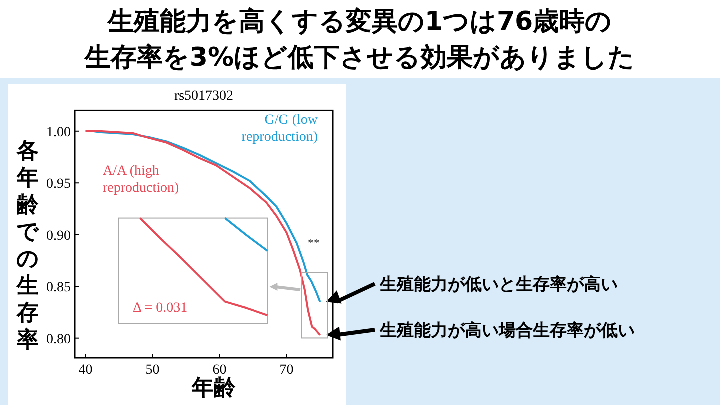  What do you see at coordinates (498, 285) in the screenshot?
I see `text: 生殖能力が低いと生存率が高い` at bounding box center [498, 285].